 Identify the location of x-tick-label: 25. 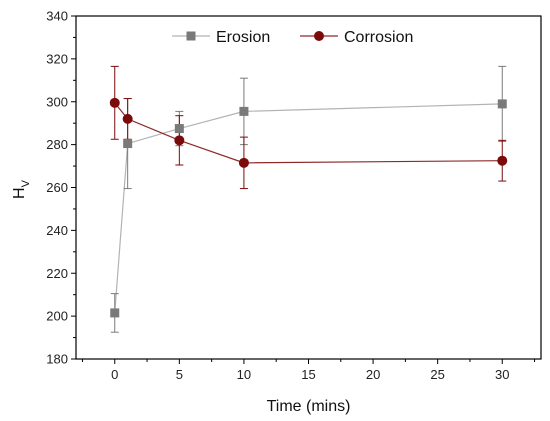
(437, 374).